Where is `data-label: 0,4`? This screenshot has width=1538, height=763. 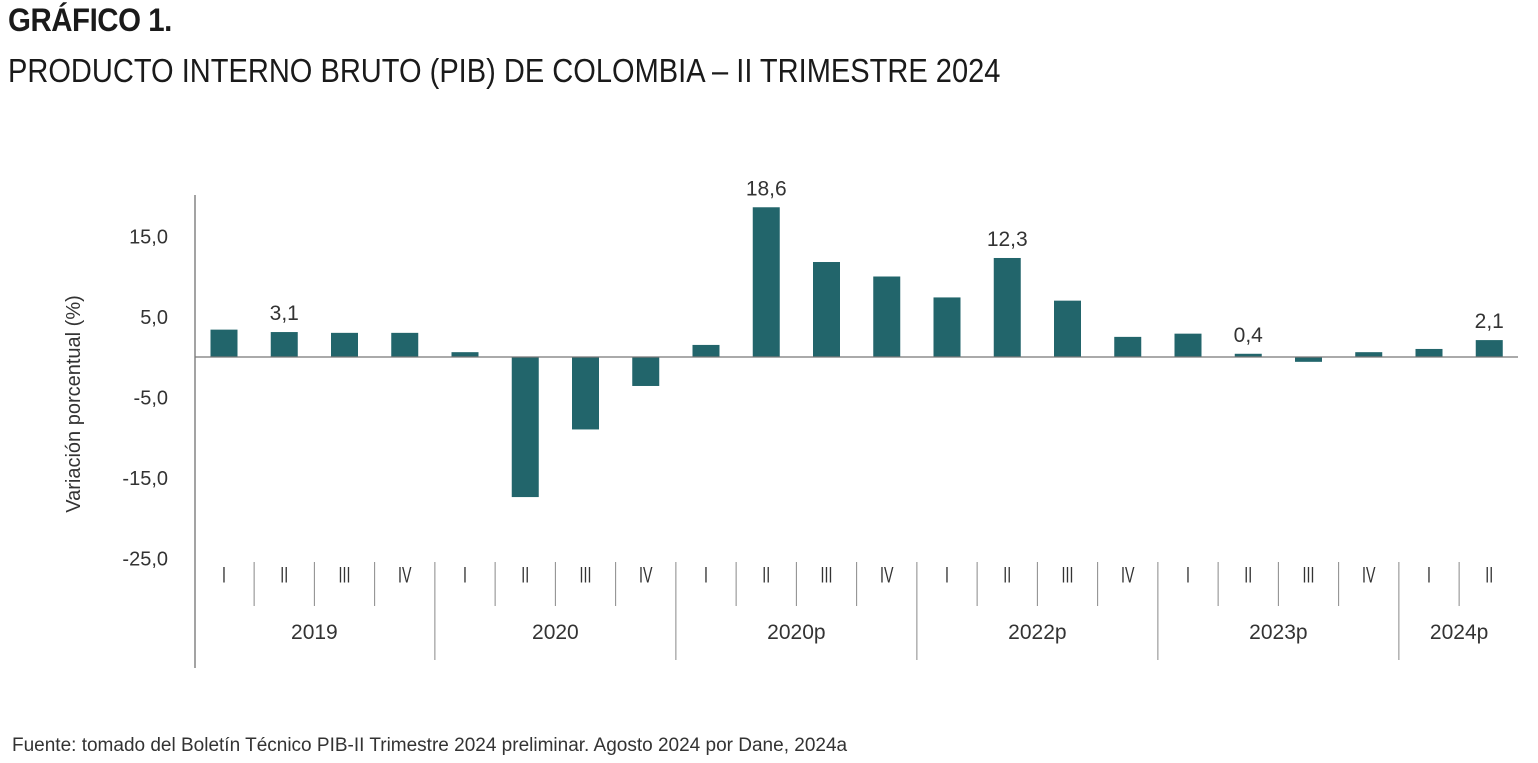
data-label: 0,4 is located at coordinates (1249, 335).